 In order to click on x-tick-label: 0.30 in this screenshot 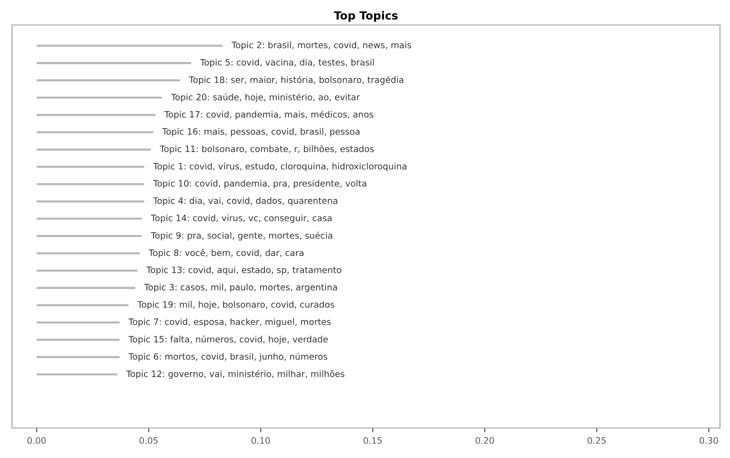, I will do `click(709, 440)`.